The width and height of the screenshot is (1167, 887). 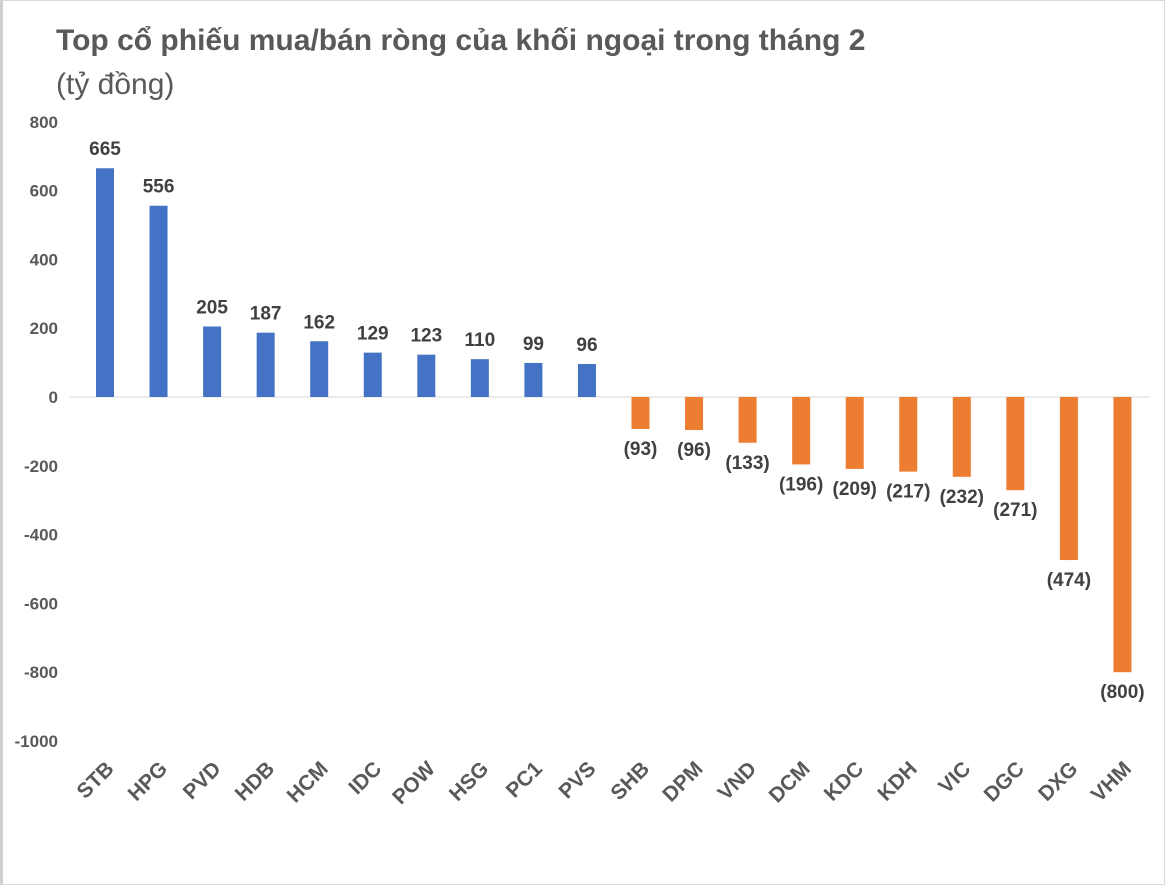 What do you see at coordinates (373, 334) in the screenshot?
I see `data-label: 129` at bounding box center [373, 334].